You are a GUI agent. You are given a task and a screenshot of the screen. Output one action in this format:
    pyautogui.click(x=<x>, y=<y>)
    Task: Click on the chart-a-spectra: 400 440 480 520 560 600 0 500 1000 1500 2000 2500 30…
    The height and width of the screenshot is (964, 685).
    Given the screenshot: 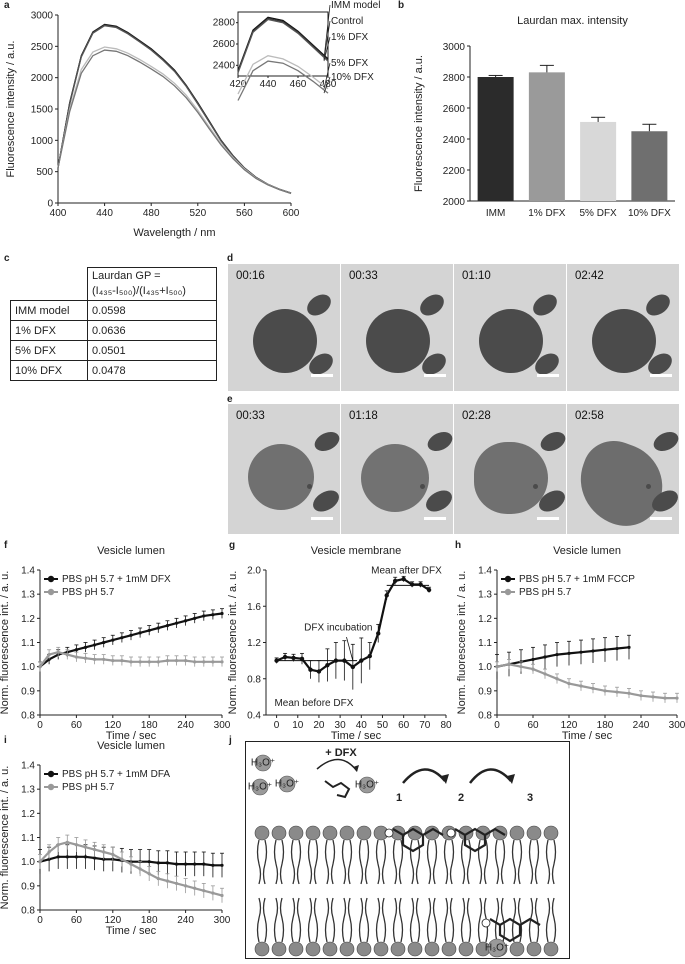 What is the action you would take?
    pyautogui.click(x=192, y=119)
    